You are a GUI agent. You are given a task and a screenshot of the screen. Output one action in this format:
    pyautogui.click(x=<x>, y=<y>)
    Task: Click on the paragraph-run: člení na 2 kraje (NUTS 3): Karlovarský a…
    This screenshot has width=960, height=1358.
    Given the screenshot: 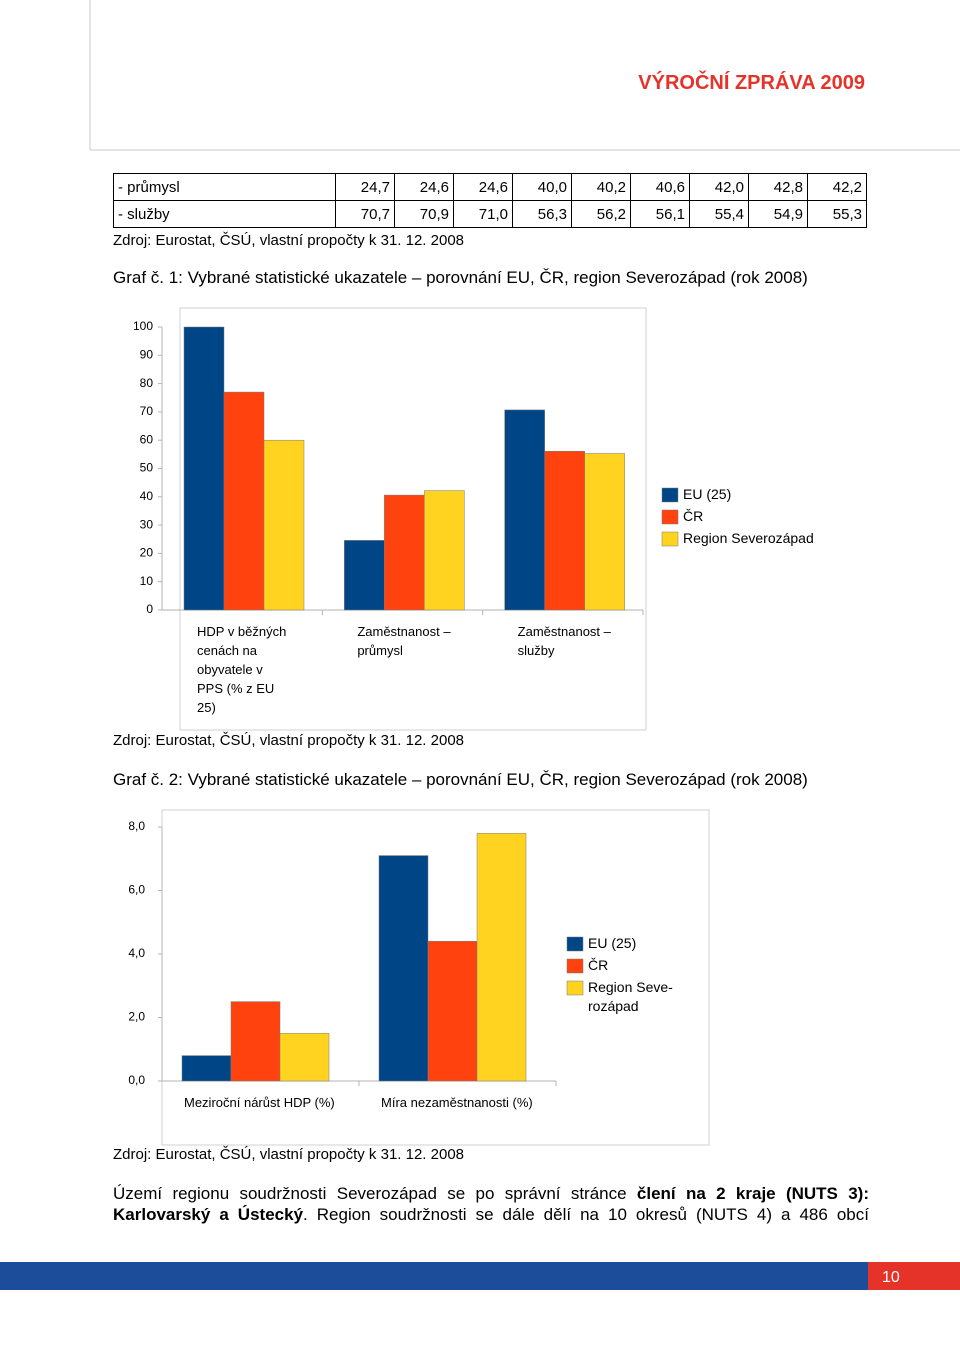 What is the action you would take?
    pyautogui.click(x=491, y=1204)
    